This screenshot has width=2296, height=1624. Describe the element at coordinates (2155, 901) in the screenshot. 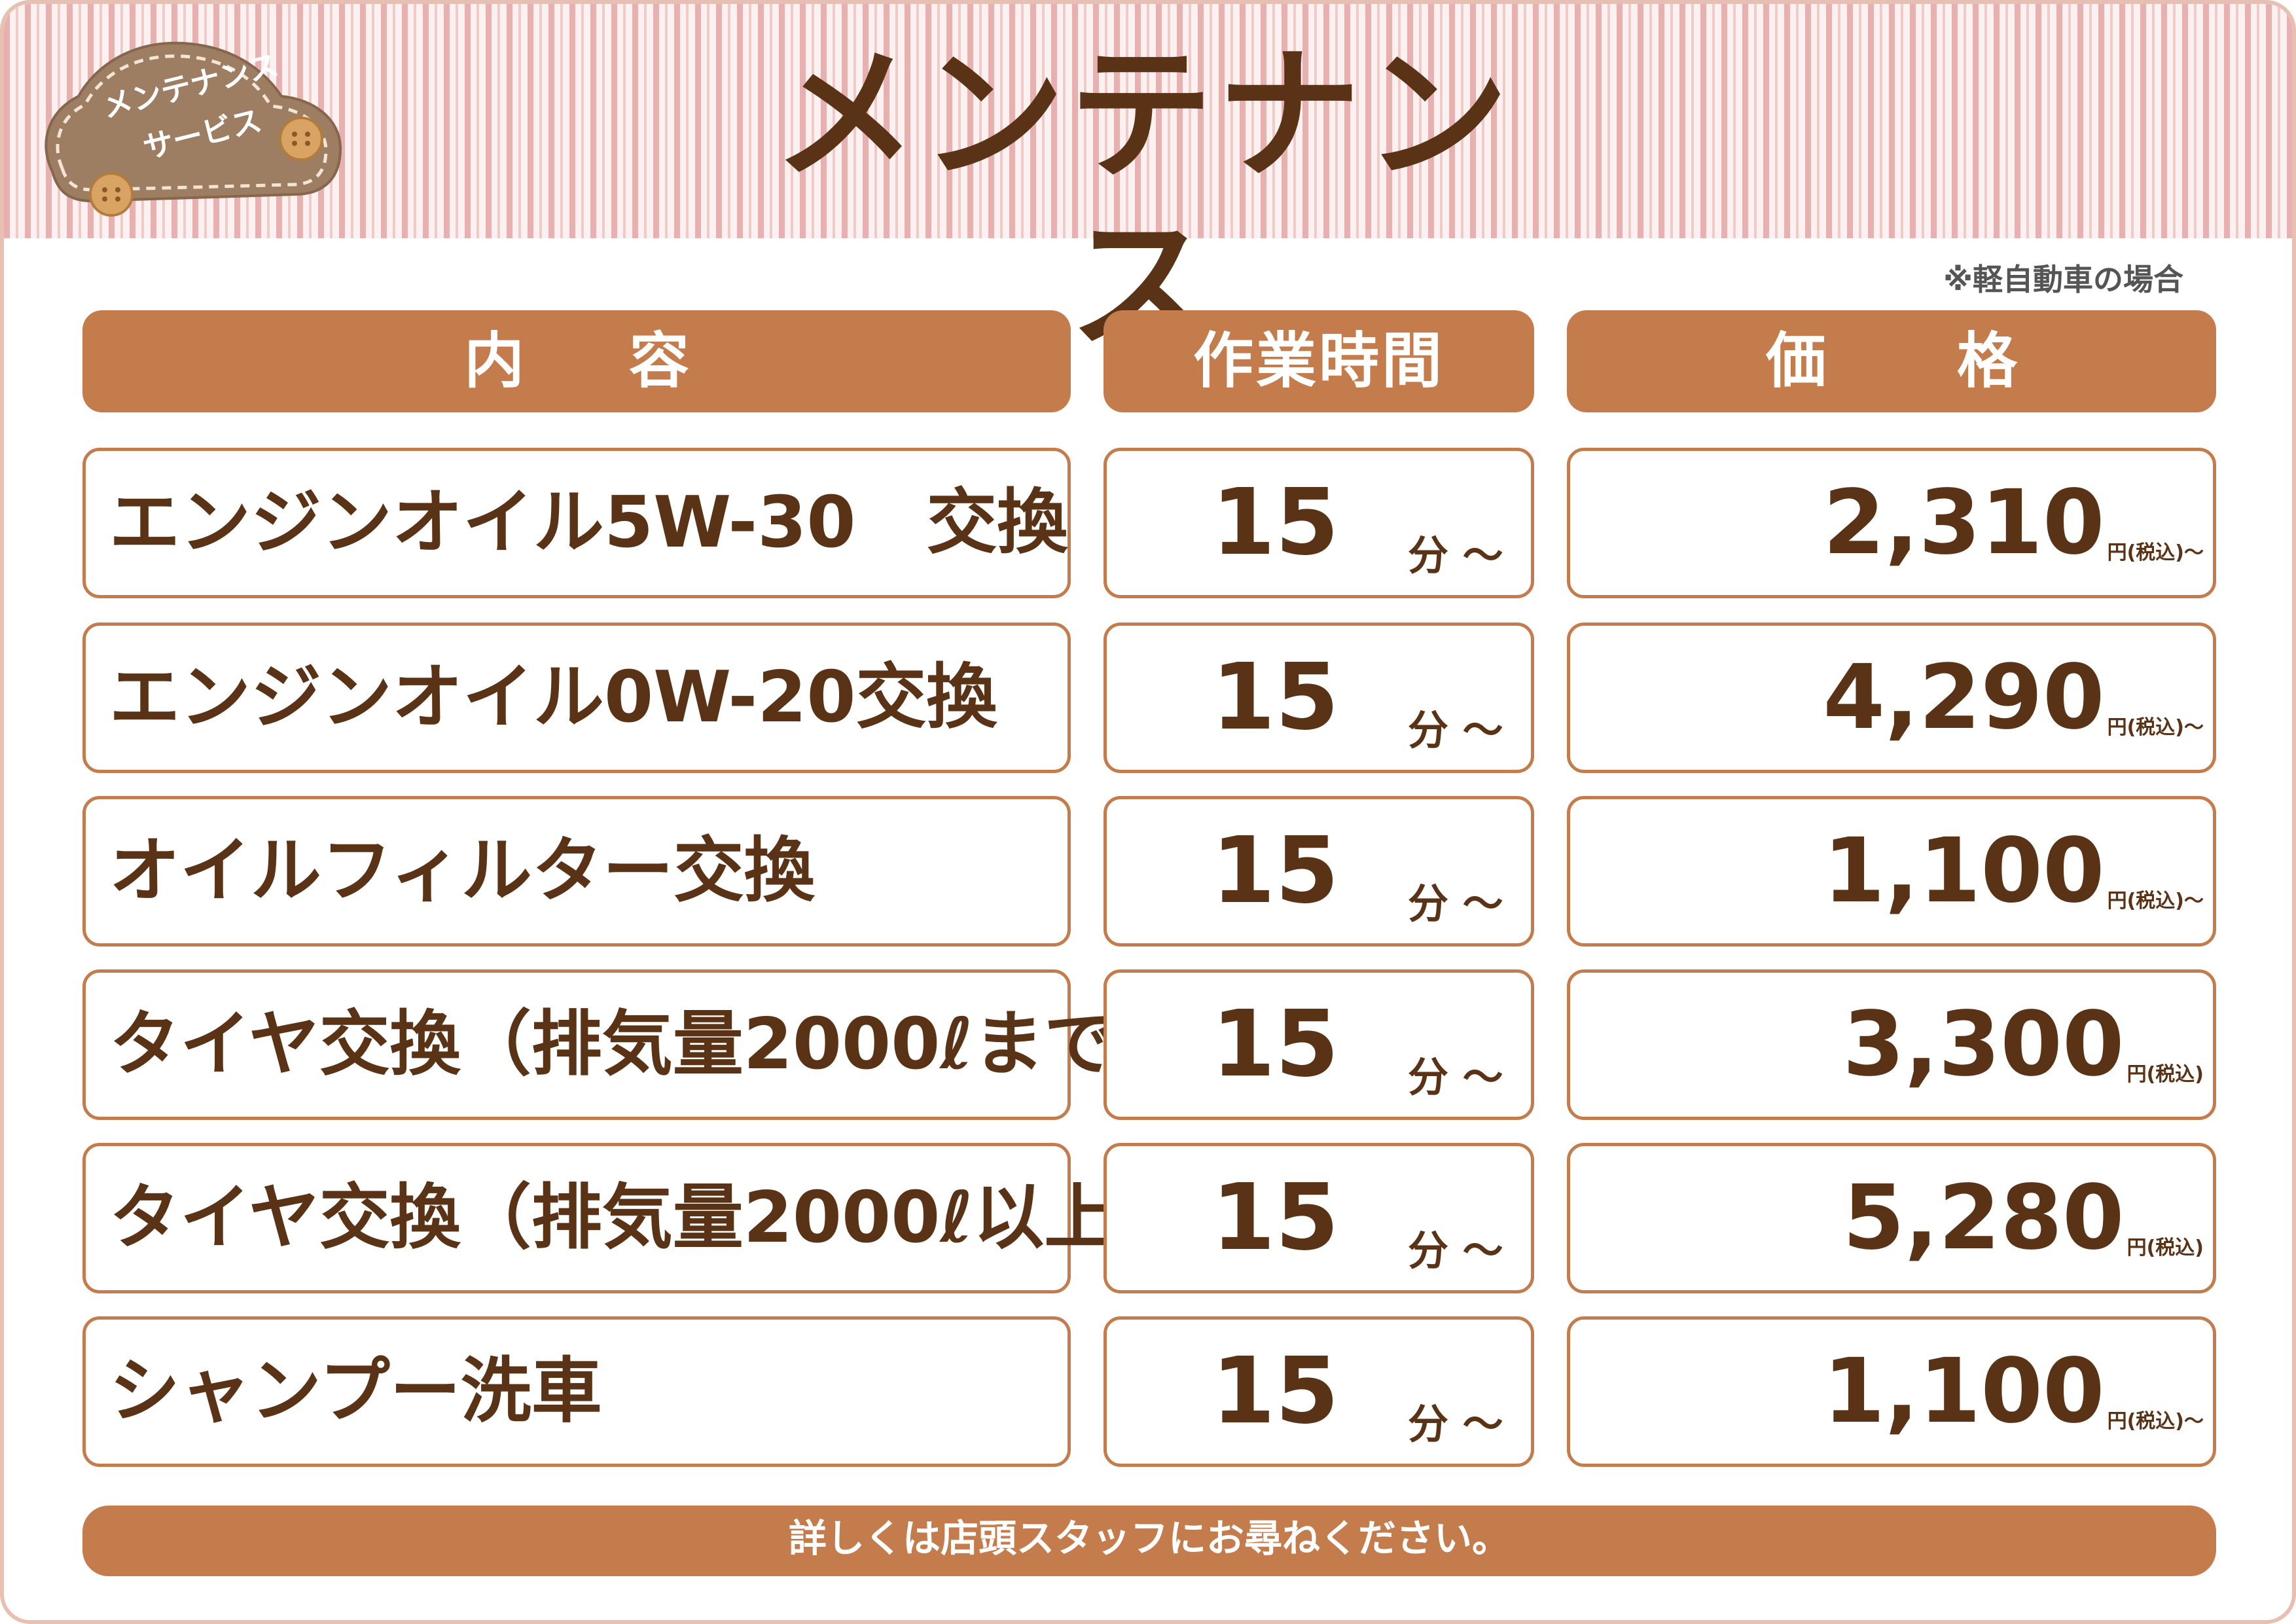

I see `row-3-price-suffix: 円(税込)～` at that location.